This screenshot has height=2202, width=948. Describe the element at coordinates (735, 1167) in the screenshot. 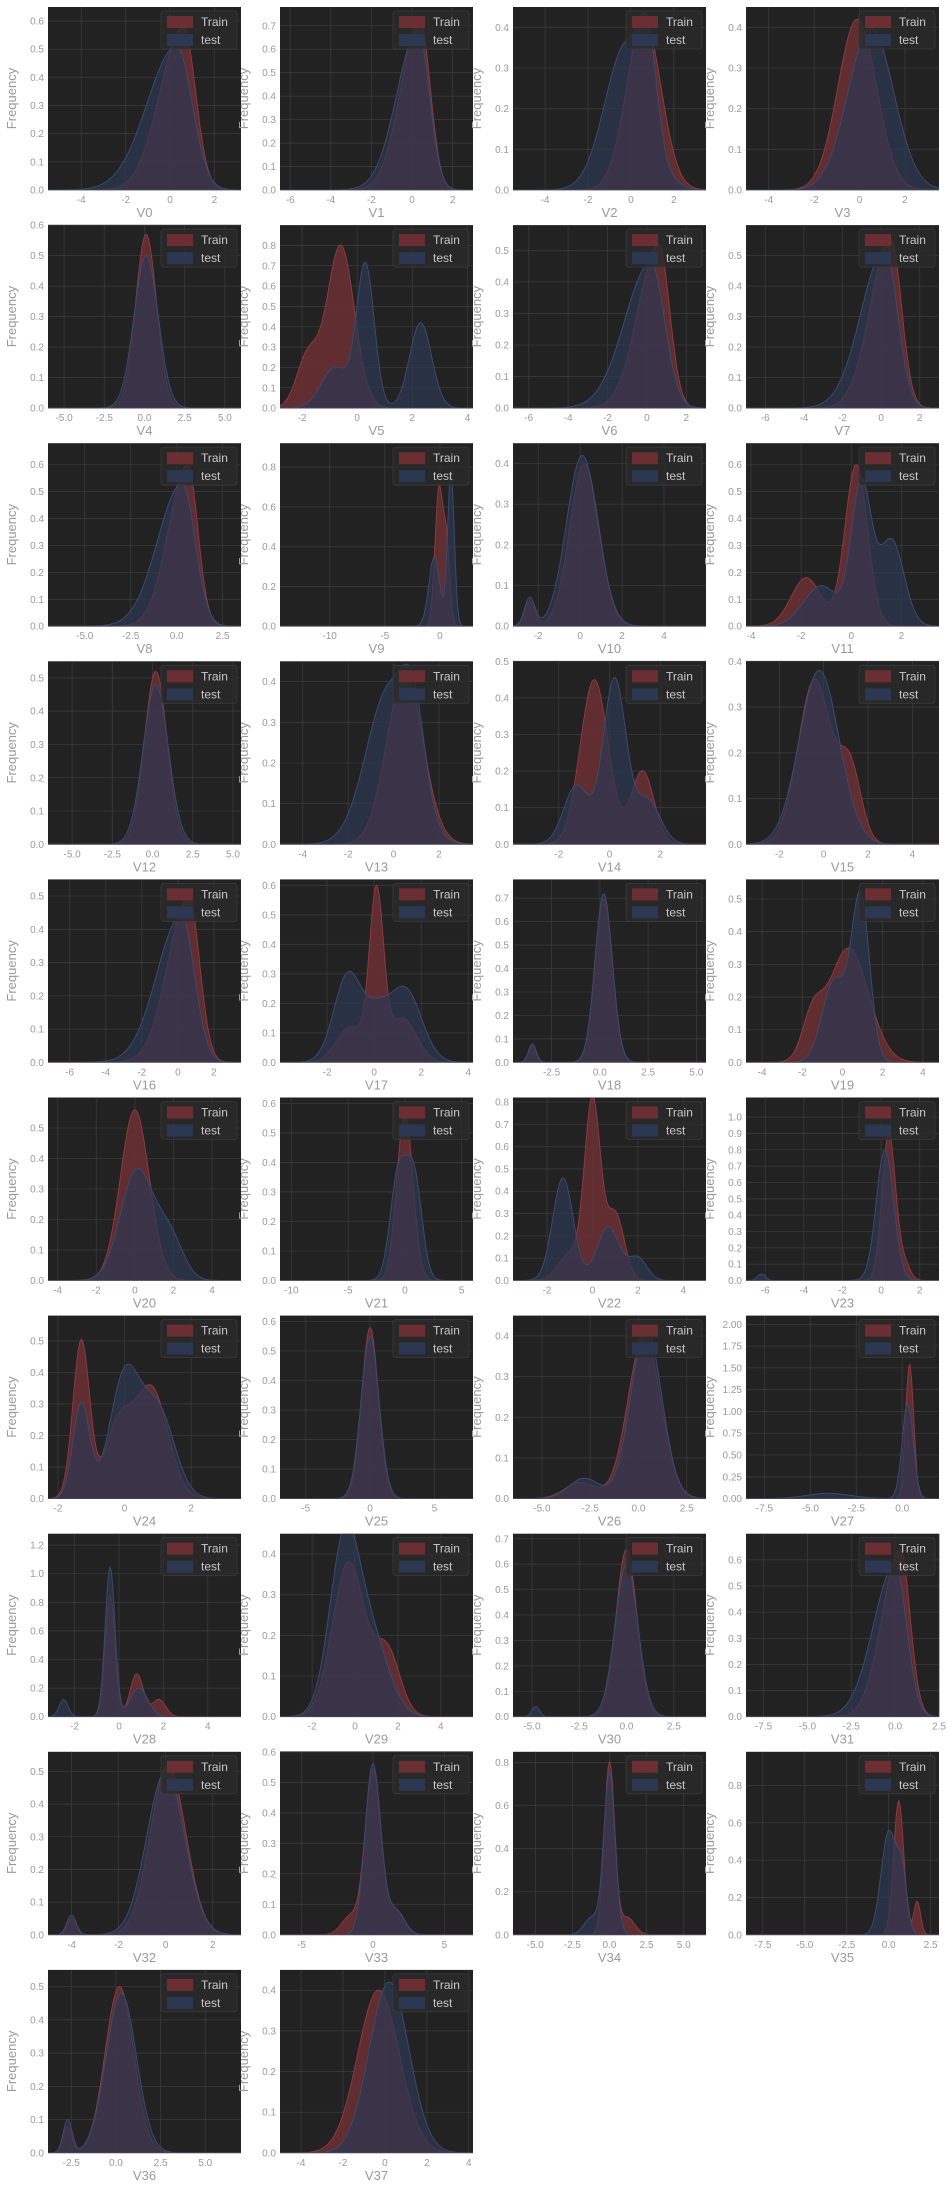

I see `y-tick-label: 0.7` at that location.